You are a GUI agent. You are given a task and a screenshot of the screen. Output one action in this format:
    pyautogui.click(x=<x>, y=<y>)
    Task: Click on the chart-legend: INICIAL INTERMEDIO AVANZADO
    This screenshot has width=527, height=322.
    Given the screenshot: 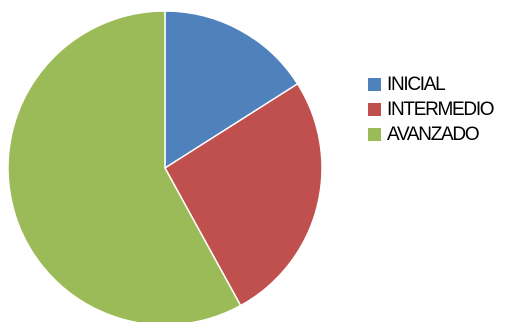 What is the action you would take?
    pyautogui.click(x=430, y=109)
    